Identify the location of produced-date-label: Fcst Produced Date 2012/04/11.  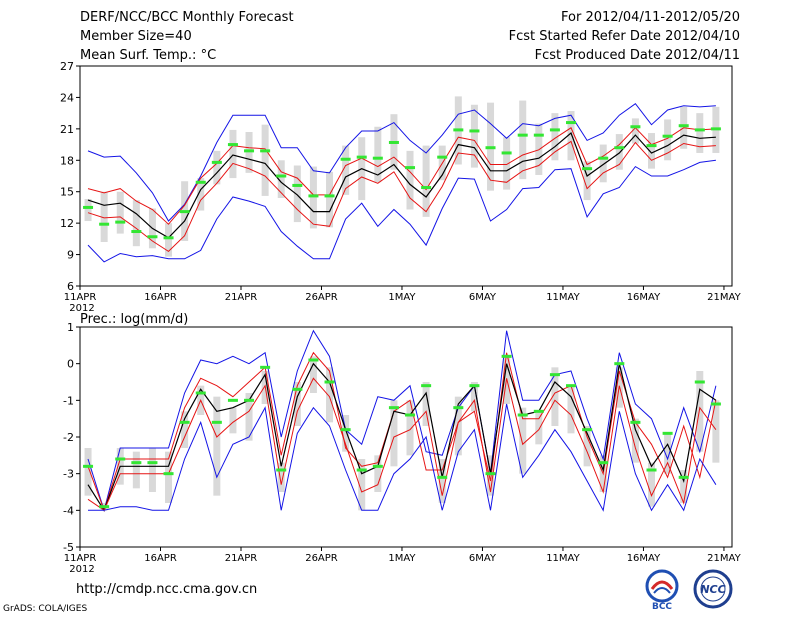
(637, 55).